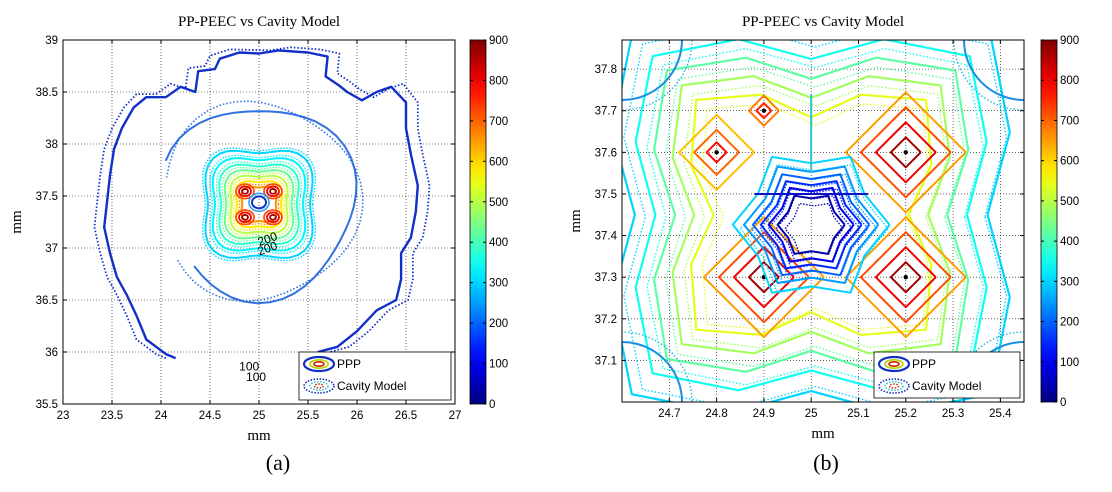 The height and width of the screenshot is (492, 1112). I want to click on y-tick-label: 37.7, so click(606, 112).